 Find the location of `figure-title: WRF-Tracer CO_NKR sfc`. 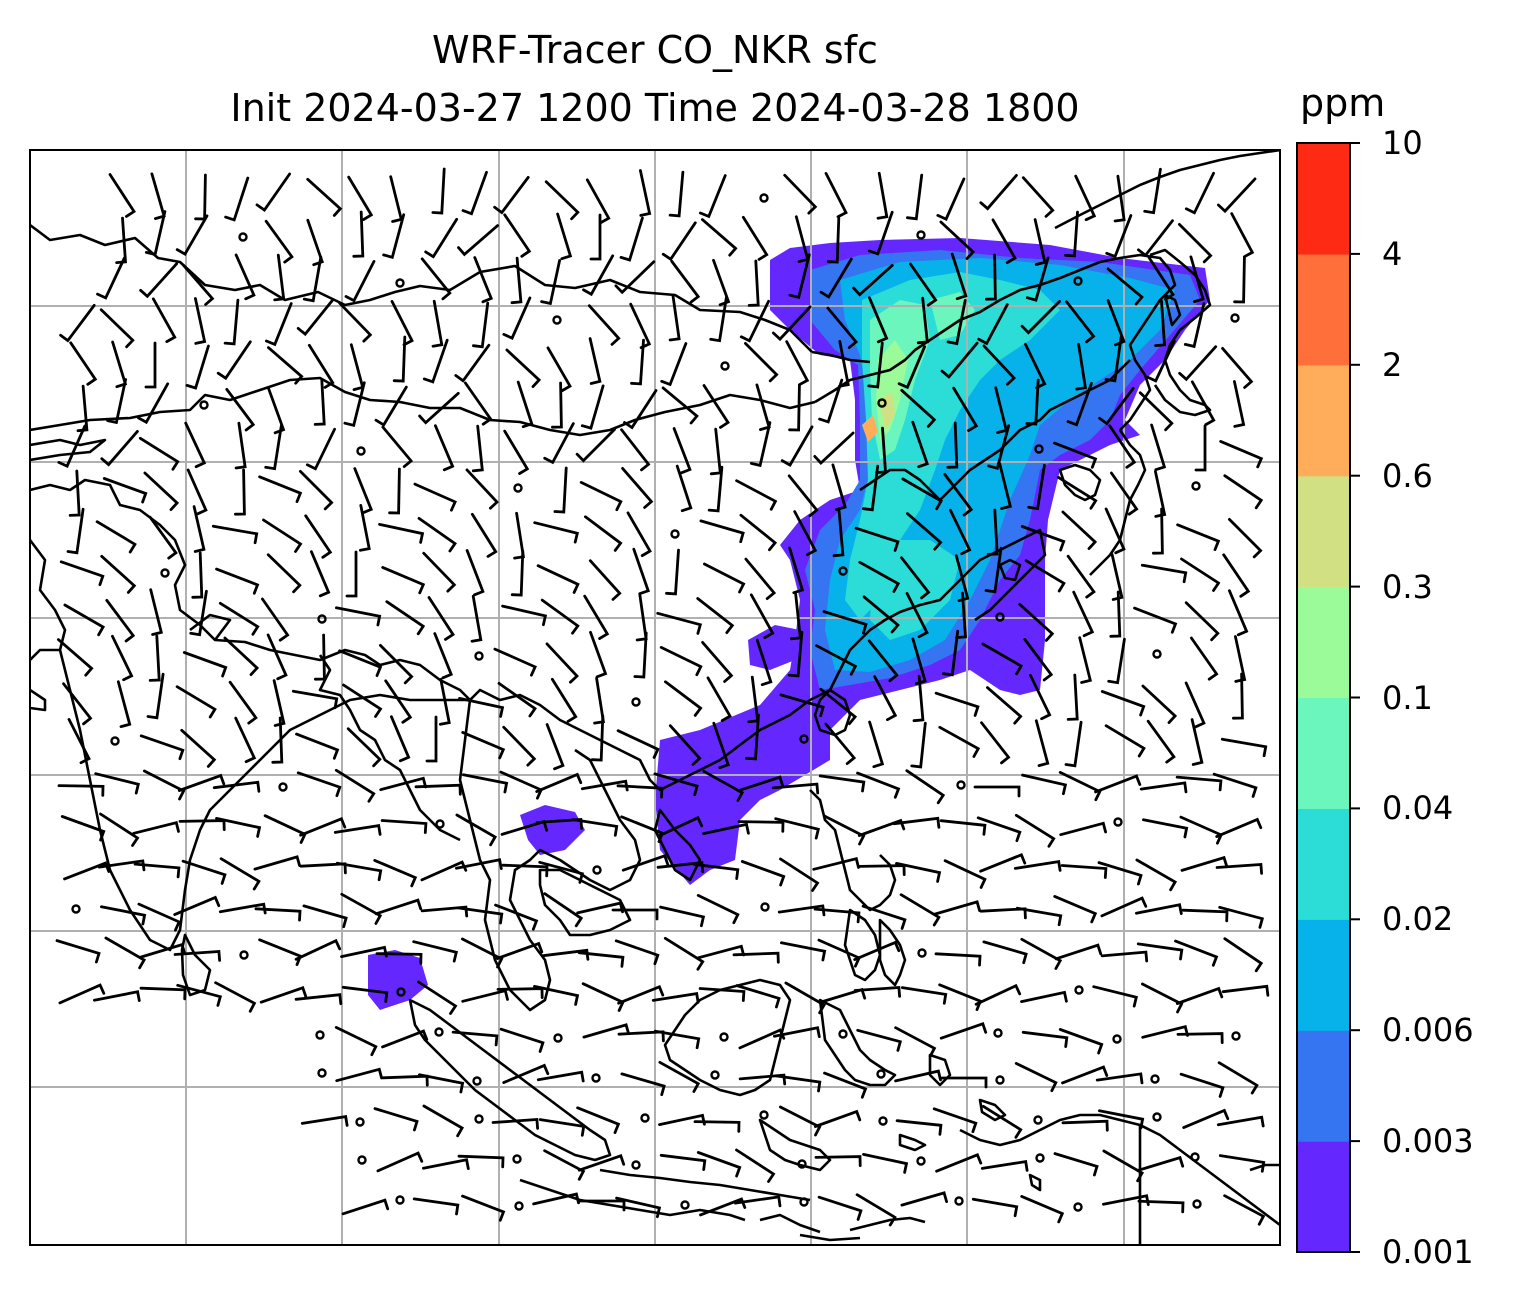

figure-title: WRF-Tracer CO_NKR sfc is located at coordinates (655, 50).